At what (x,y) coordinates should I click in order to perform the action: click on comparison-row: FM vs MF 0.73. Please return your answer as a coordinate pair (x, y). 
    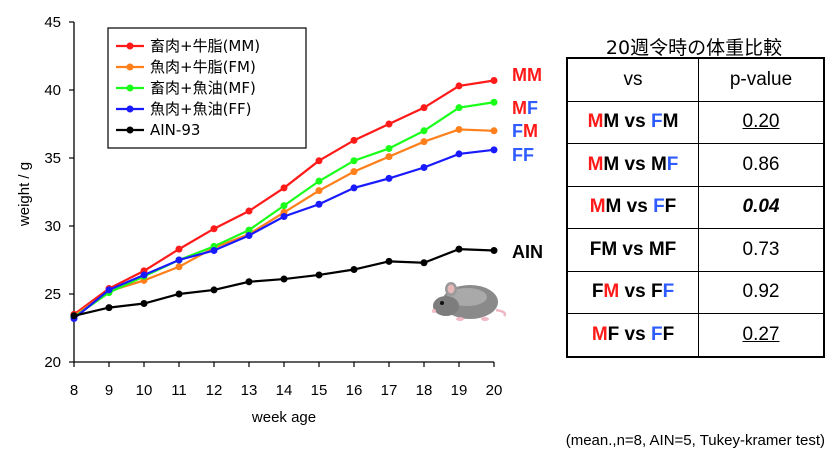
    Looking at the image, I should click on (695, 250).